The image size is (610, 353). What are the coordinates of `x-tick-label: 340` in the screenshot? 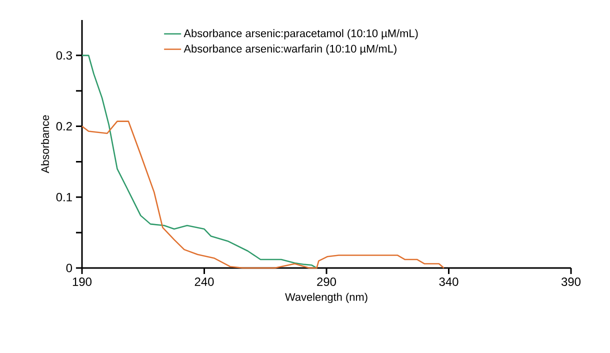 It's located at (448, 282).